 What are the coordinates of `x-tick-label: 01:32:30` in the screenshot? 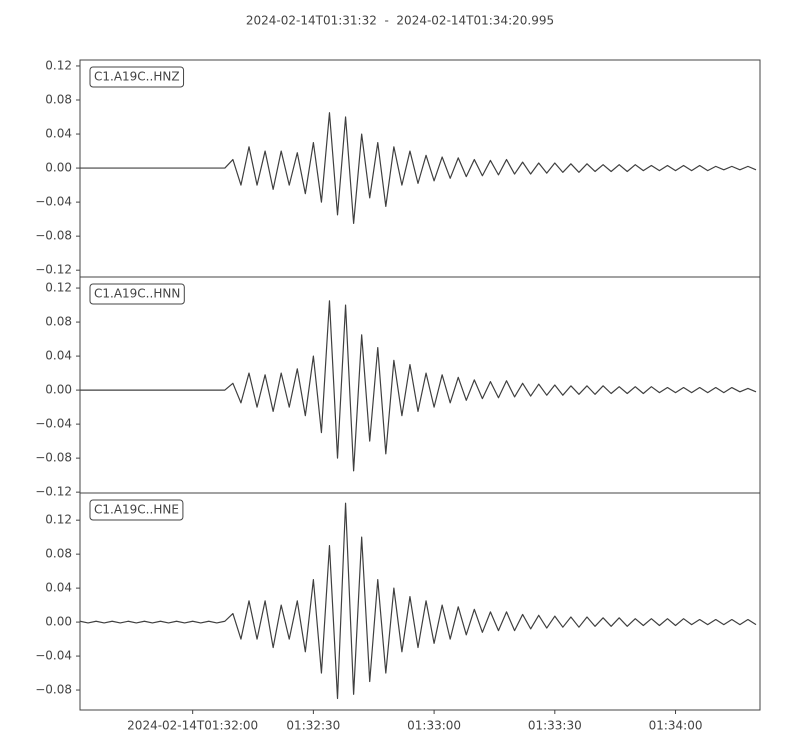 It's located at (313, 726).